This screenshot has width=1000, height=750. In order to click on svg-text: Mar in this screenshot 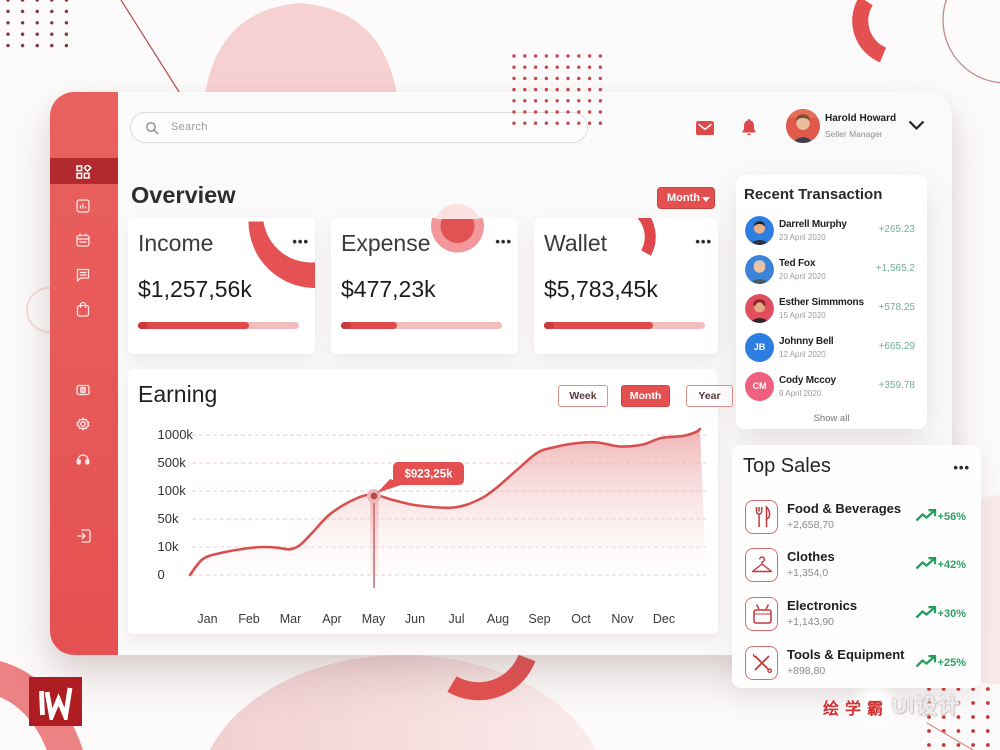, I will do `click(291, 619)`.